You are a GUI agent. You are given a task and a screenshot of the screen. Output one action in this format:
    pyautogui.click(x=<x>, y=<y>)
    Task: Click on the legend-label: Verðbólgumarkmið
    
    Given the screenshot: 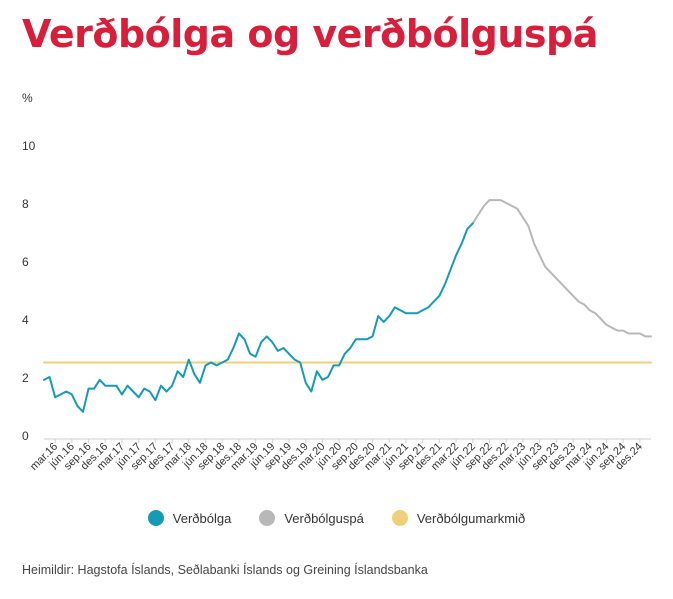 What is the action you would take?
    pyautogui.click(x=471, y=518)
    